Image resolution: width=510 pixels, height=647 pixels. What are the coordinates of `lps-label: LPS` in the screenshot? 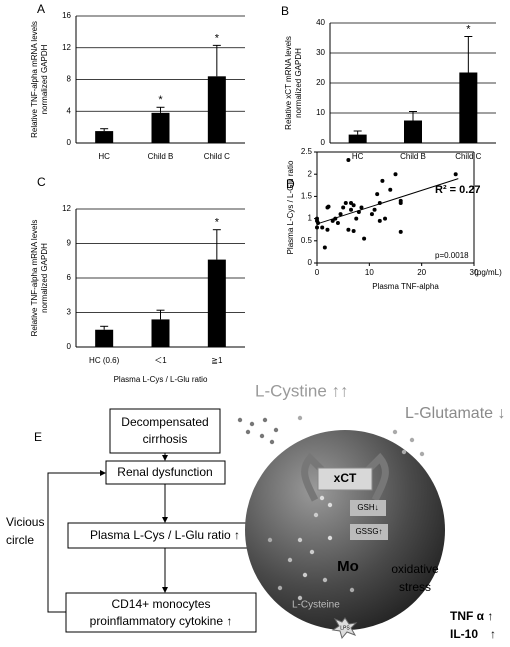 It's located at (345, 628).